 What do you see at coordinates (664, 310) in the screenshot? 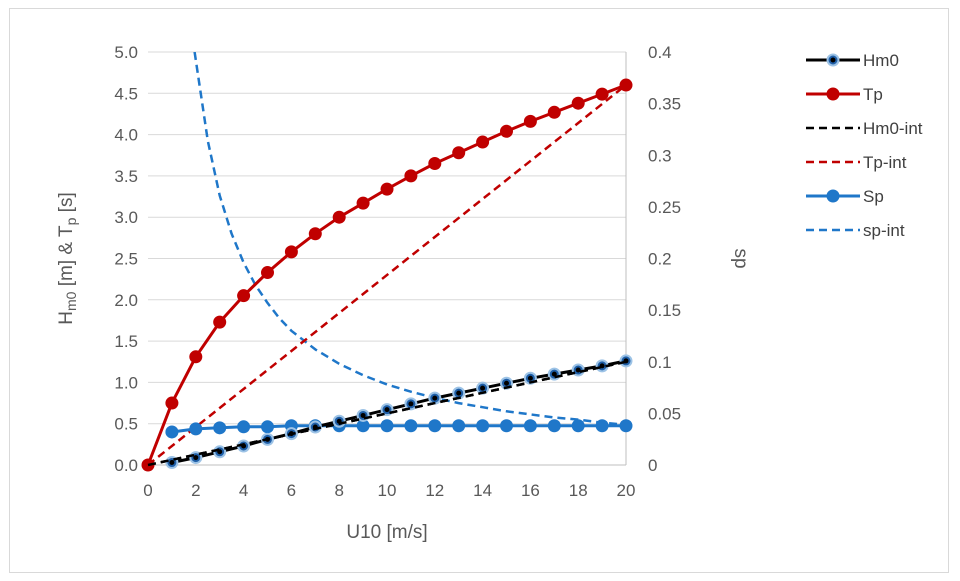
I see `y-right-tick-label: 0.15` at bounding box center [664, 310].